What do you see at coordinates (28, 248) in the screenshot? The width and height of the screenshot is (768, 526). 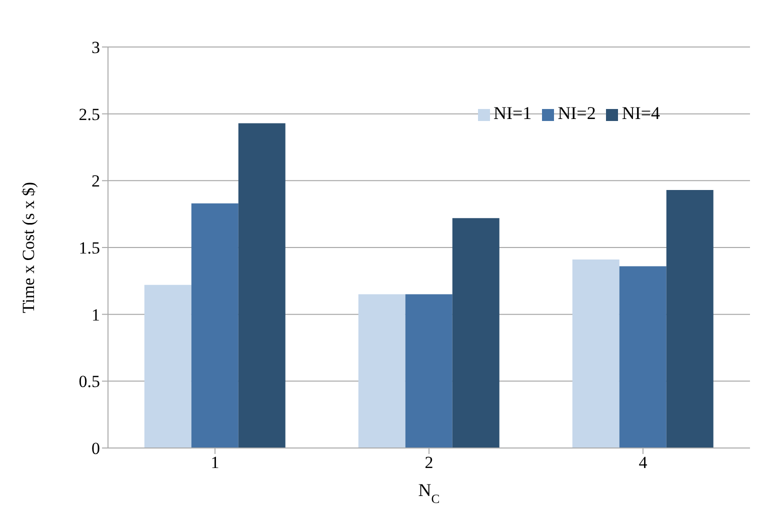 I see `y-axis-title: Time x Cost (s x $)` at bounding box center [28, 248].